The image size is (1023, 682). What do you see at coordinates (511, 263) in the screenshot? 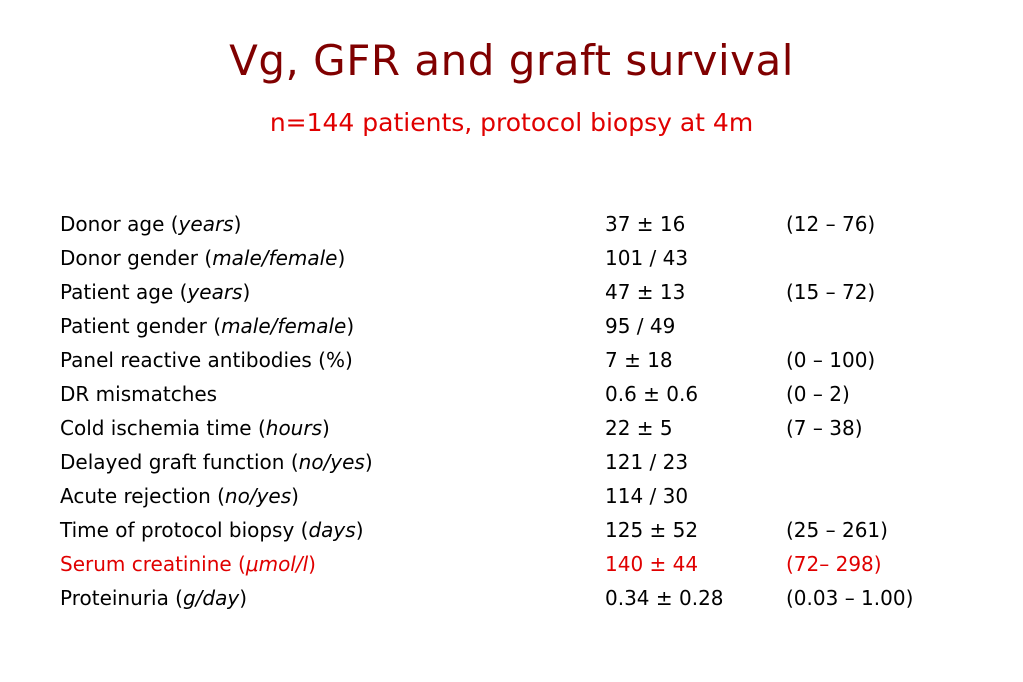
I see `table-row: Donor gender (male/female) 101 / 43` at bounding box center [511, 263].